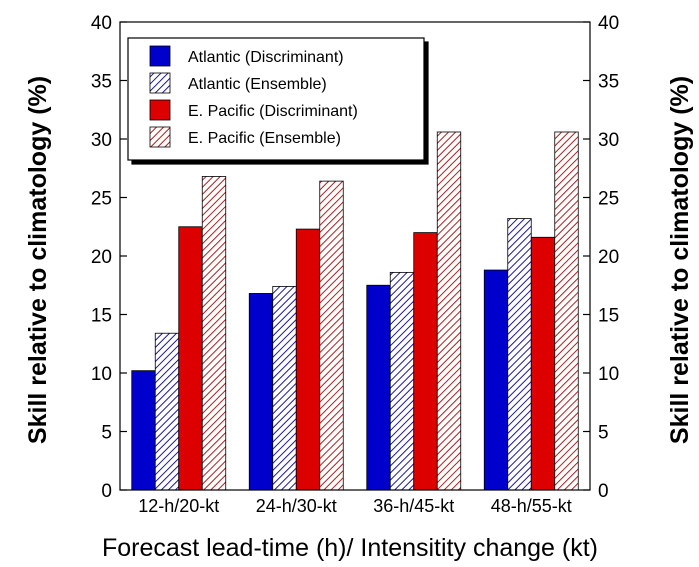 The width and height of the screenshot is (699, 567). What do you see at coordinates (603, 433) in the screenshot?
I see `y-tick-label-right: 5` at bounding box center [603, 433].